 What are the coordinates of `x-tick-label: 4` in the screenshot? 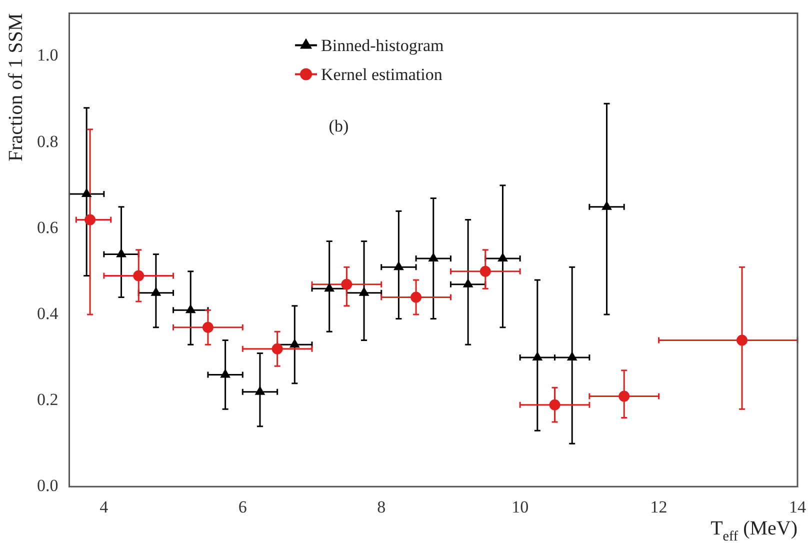 It's located at (104, 506).